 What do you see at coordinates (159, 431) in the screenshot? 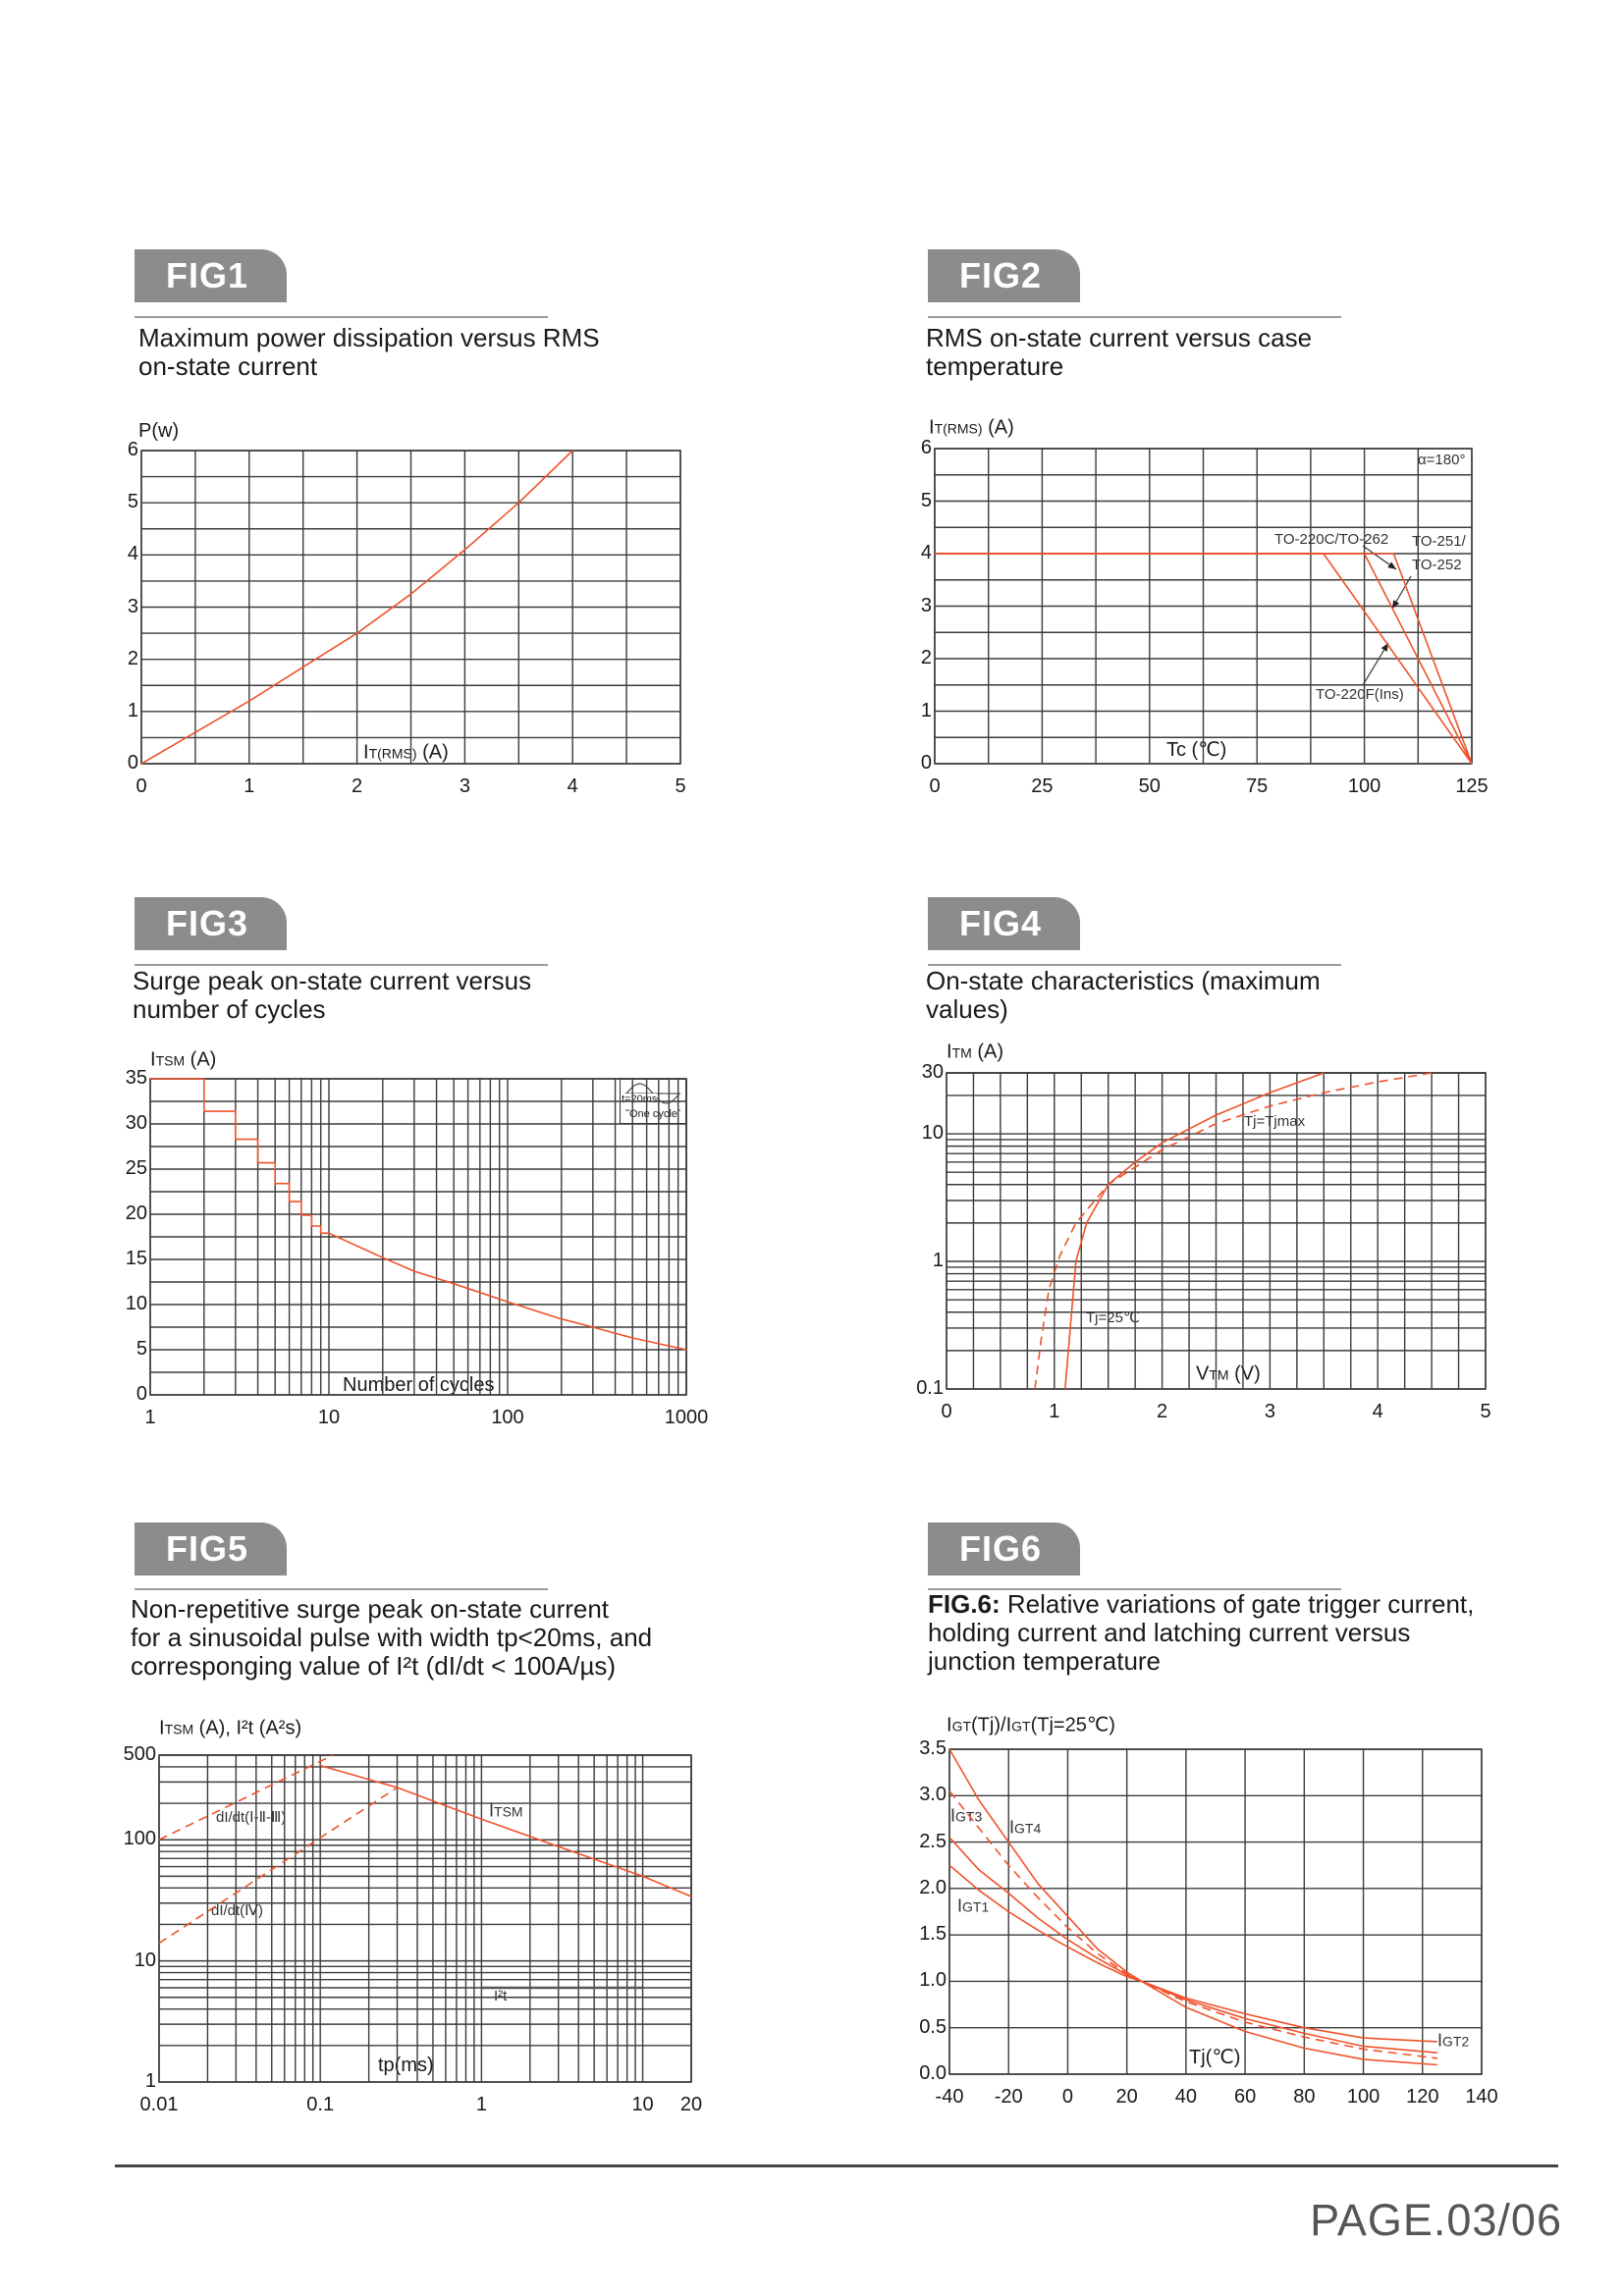
I see `label-part-main: P(w)` at bounding box center [159, 431].